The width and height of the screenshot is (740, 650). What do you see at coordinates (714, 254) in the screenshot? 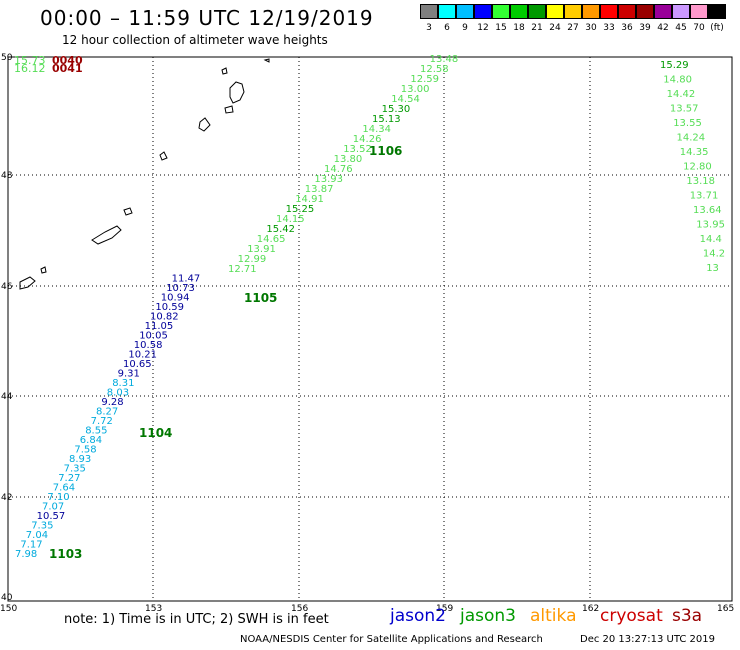
I see `wave-height-value: 14.2` at bounding box center [714, 254].